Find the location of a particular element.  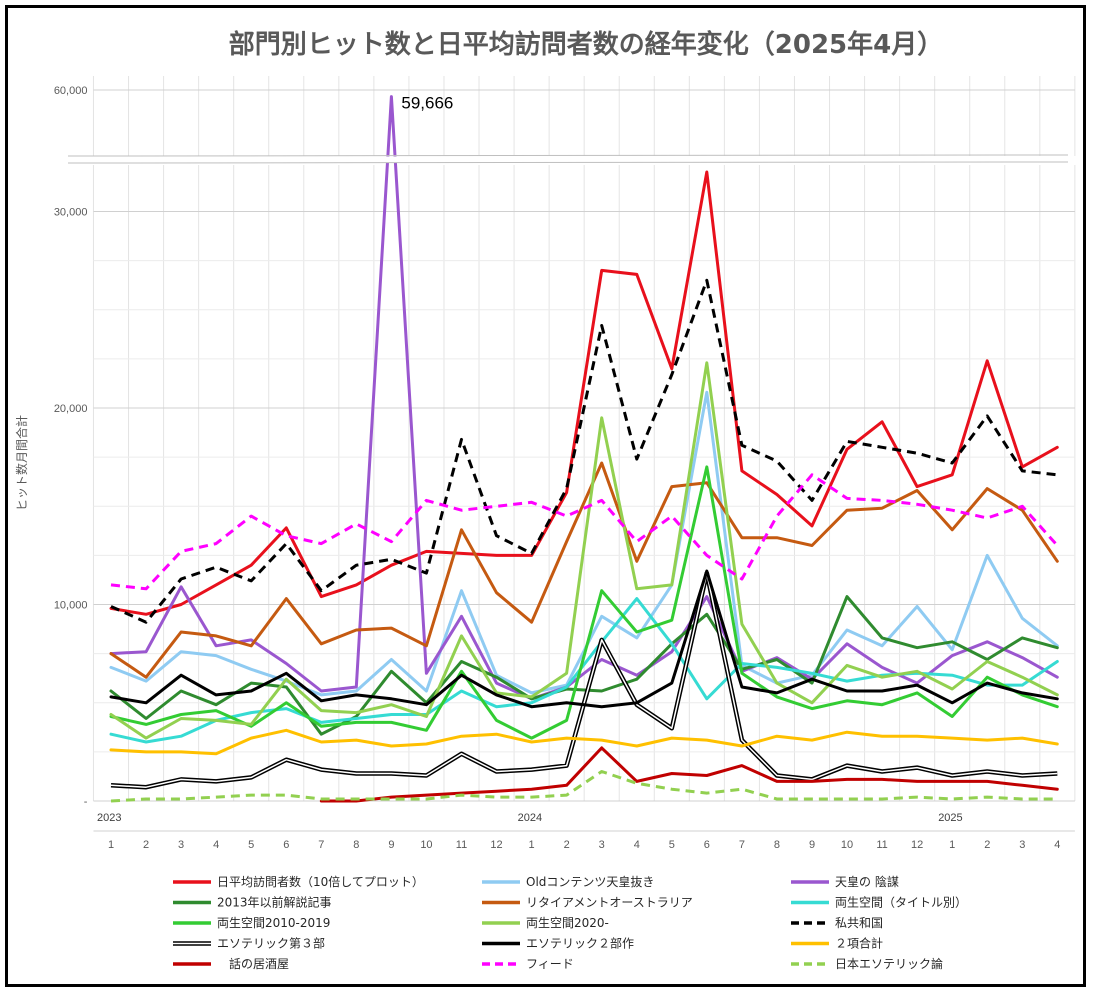

y-tick-label: 60,000 is located at coordinates (71, 91).